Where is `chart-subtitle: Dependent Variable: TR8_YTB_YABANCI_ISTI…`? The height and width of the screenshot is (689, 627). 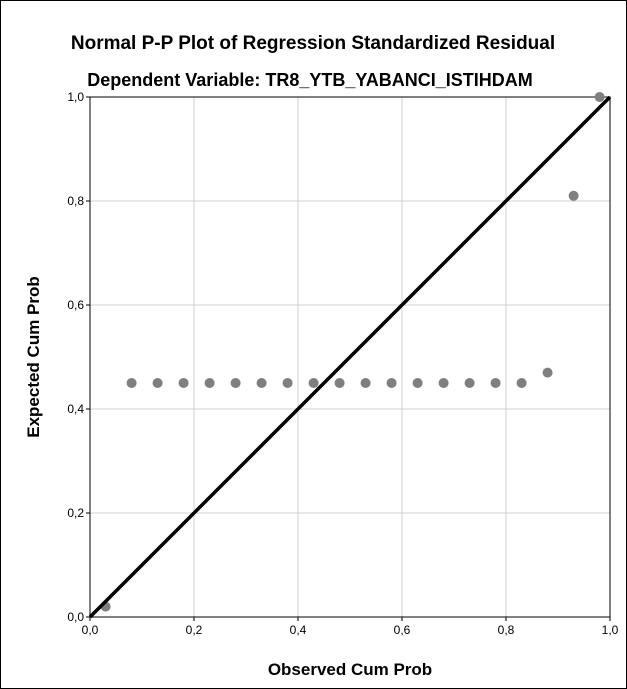 chart-subtitle: Dependent Variable: TR8_YTB_YABANCI_ISTI… is located at coordinates (309, 80).